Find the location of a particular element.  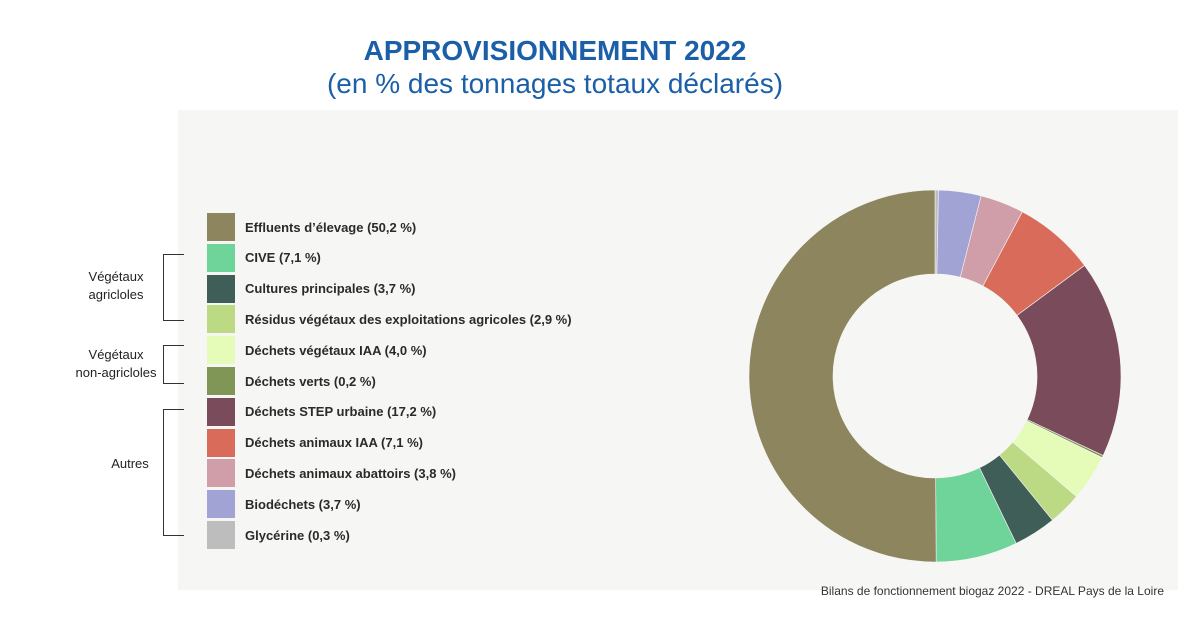

legend-item: Déchets verts (0,2 %) is located at coordinates (417, 381).